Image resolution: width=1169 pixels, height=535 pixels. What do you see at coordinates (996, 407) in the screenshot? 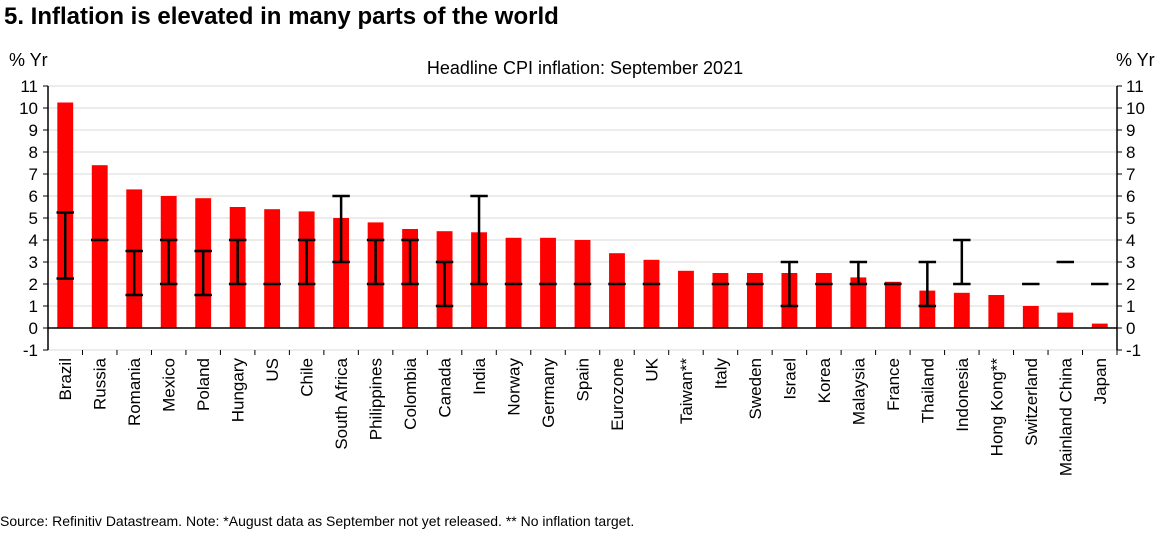
I see `x-tick-label: Hong Kong**` at bounding box center [996, 407].